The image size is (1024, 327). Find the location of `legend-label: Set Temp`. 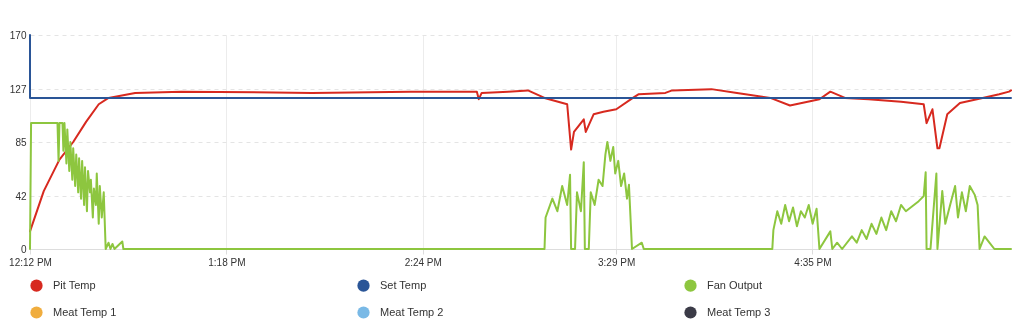

legend-label: Set Temp is located at coordinates (403, 284).